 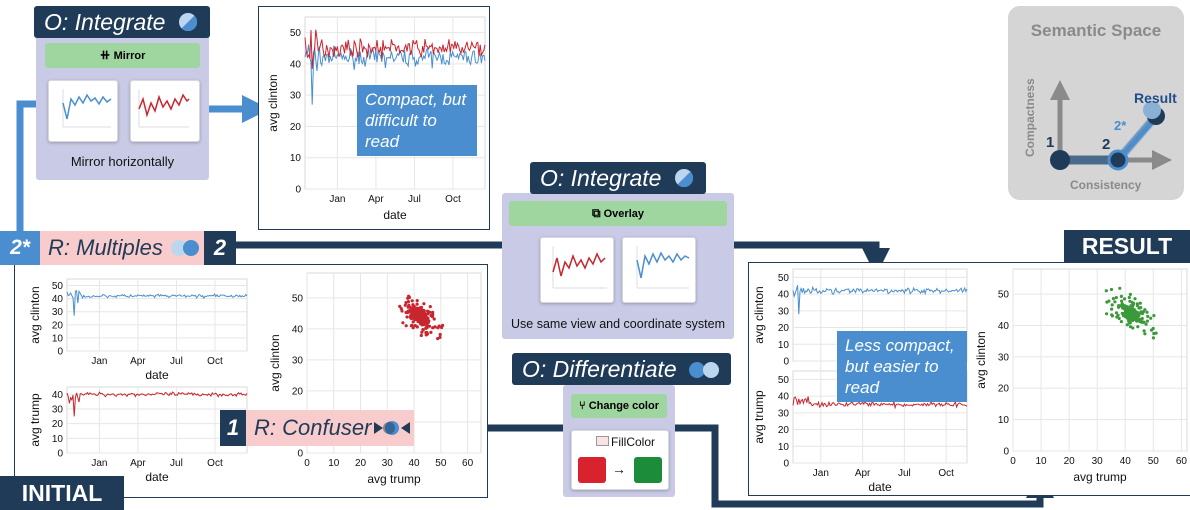 I want to click on less-compact-note: Less compact, but easier to read, so click(x=902, y=366).